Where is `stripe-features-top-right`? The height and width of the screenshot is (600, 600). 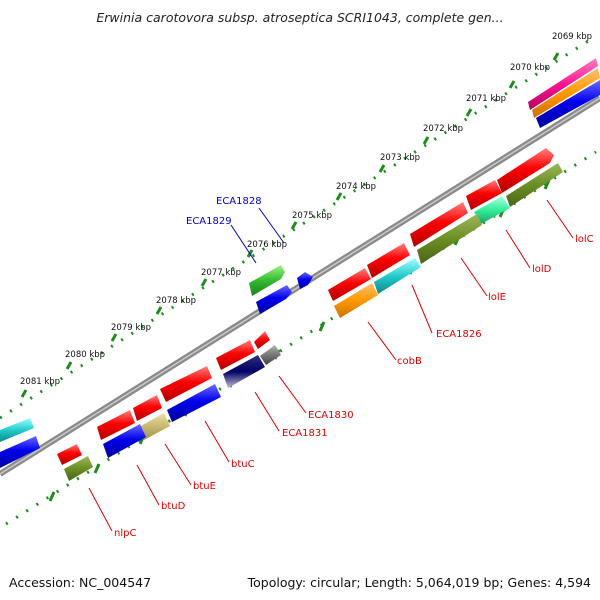
stripe-features-top-right is located at coordinates (564, 93).